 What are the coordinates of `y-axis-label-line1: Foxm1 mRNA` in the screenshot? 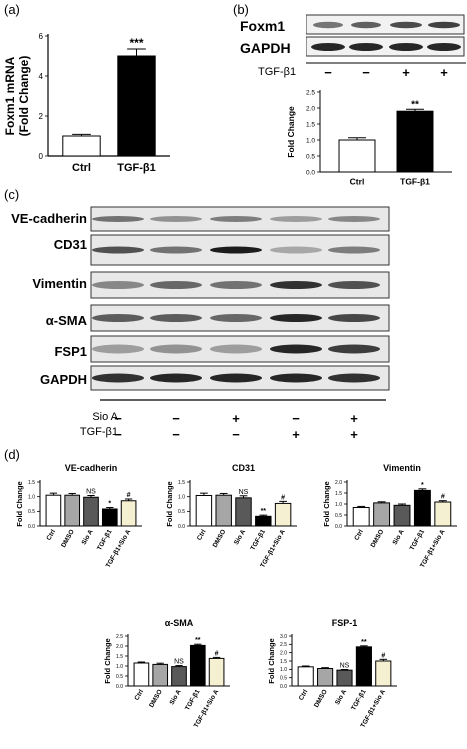 It's located at (10, 95).